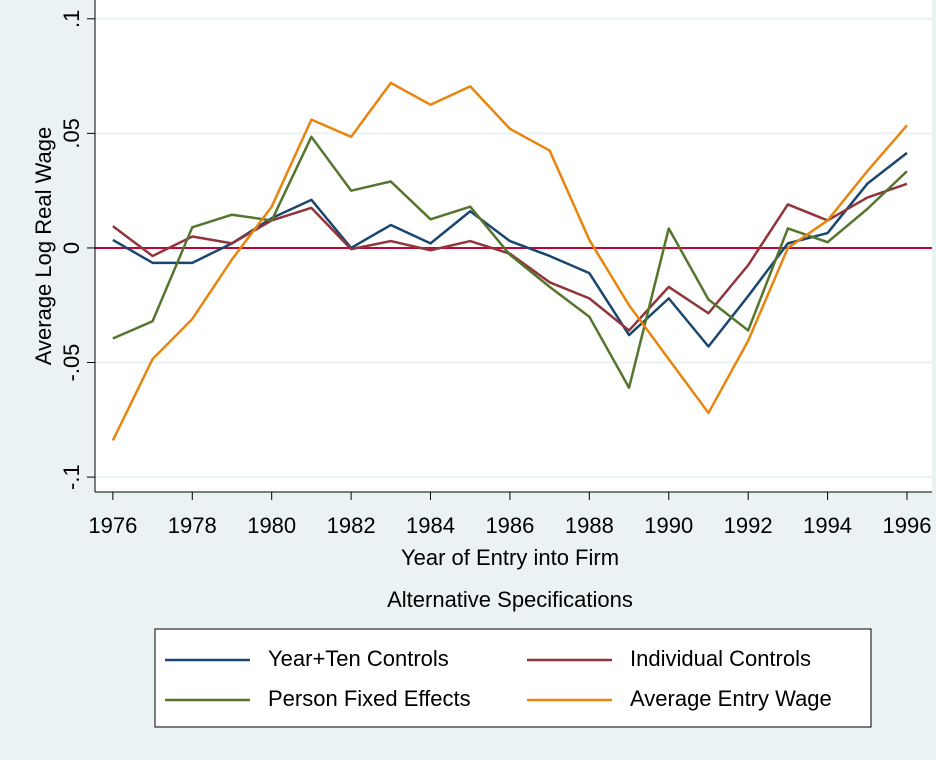  Describe the element at coordinates (509, 525) in the screenshot. I see `x-tick-label: 1986` at that location.